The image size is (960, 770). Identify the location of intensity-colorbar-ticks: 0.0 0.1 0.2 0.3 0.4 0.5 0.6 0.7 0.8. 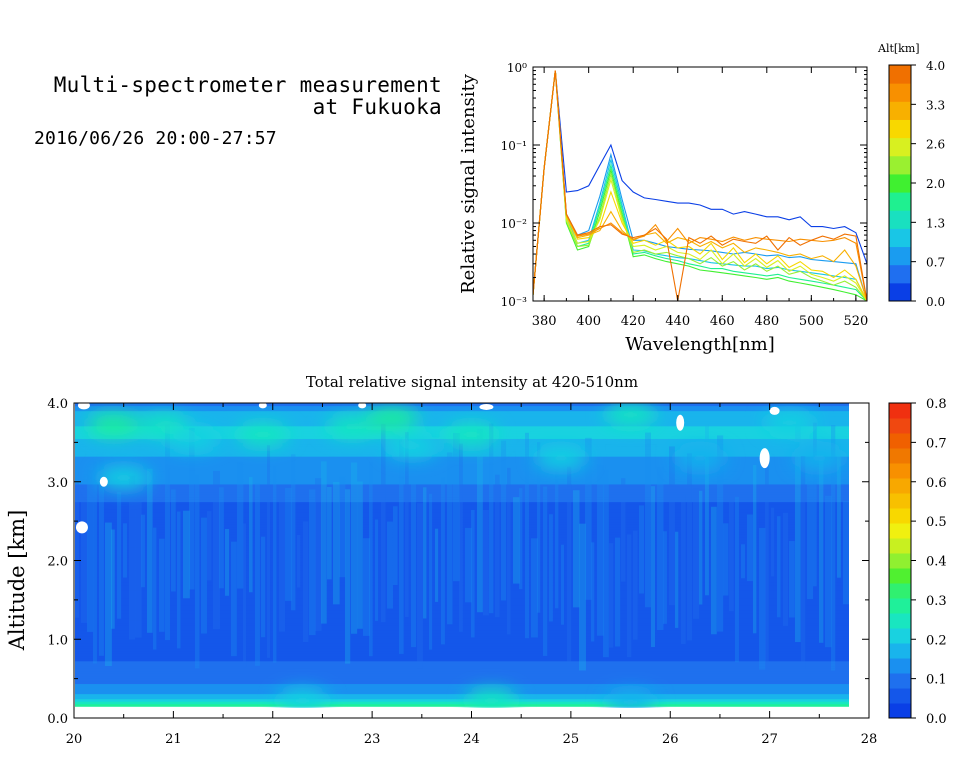
(929, 562).